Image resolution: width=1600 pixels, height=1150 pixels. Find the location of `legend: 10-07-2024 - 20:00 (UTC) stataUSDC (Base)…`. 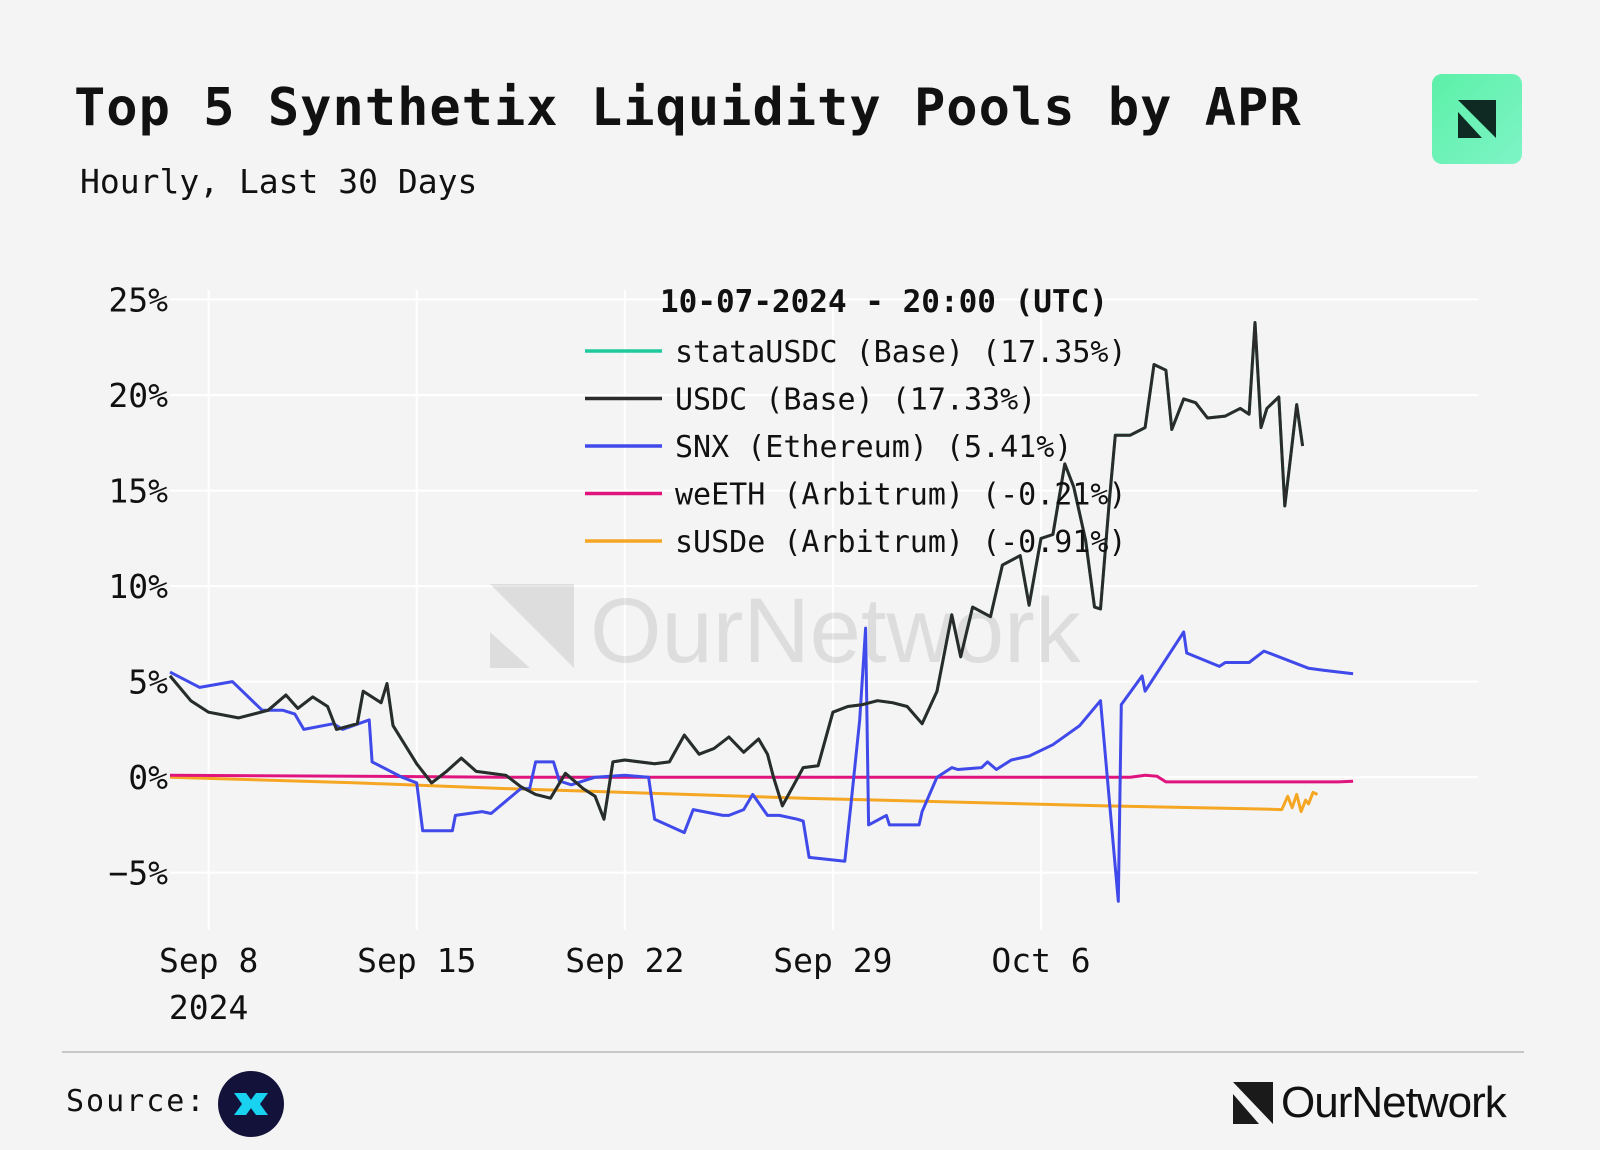

legend: 10-07-2024 - 20:00 (UTC) stataUSDC (Base)… is located at coordinates (856, 422).